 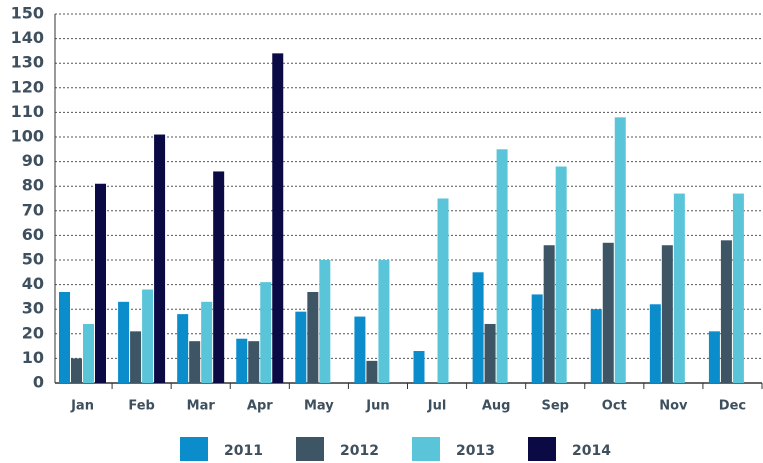 What do you see at coordinates (732, 406) in the screenshot?
I see `x-tick-label: Dec` at bounding box center [732, 406].